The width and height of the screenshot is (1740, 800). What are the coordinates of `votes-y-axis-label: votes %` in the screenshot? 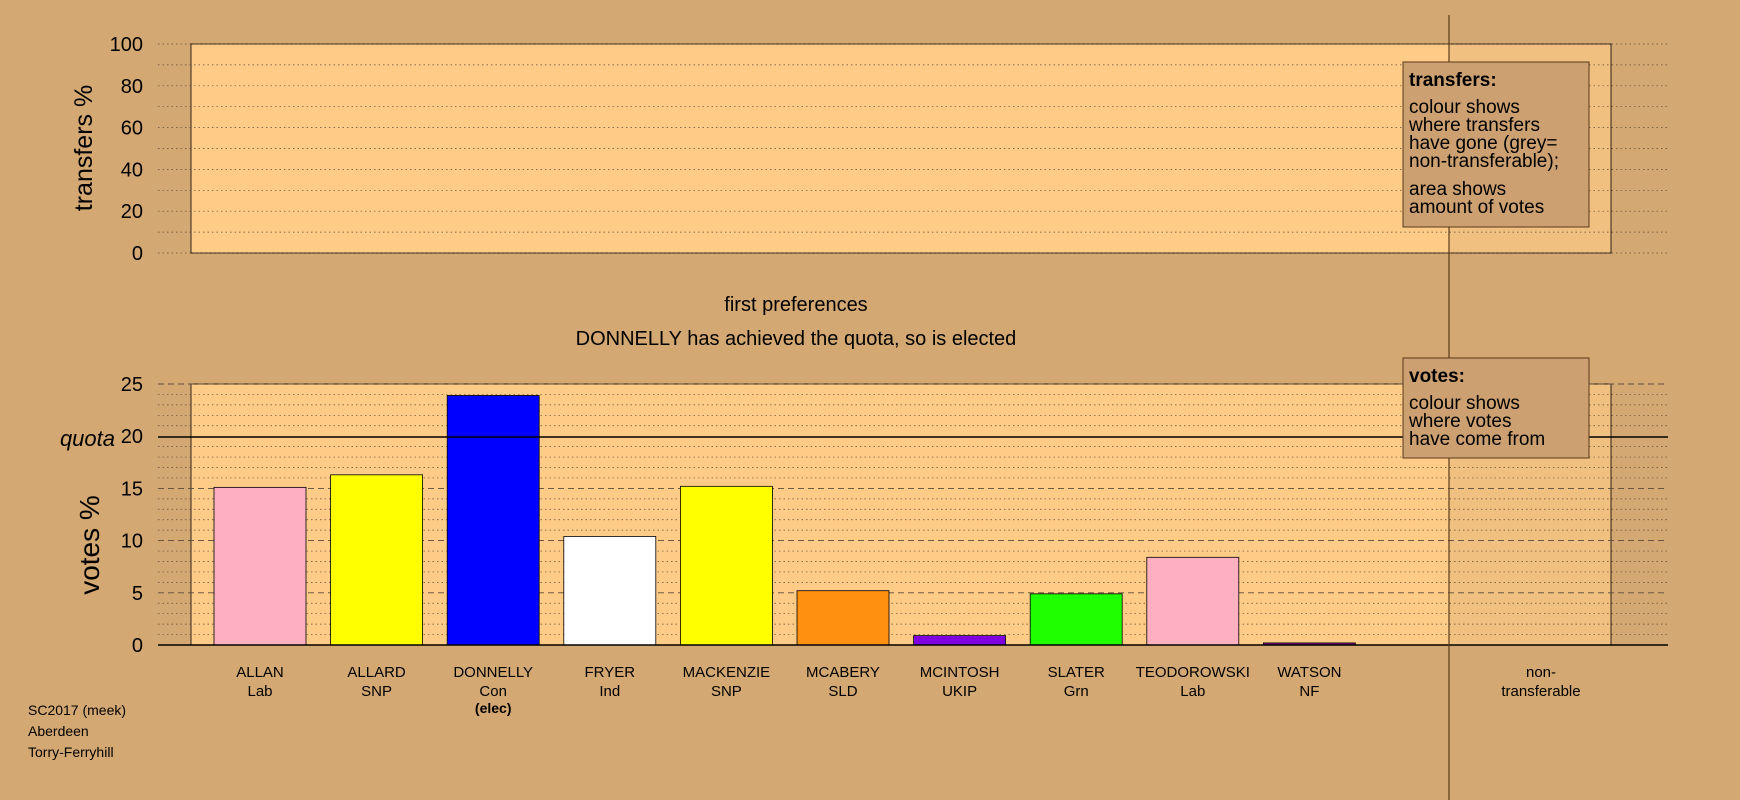 It's located at (89, 545).